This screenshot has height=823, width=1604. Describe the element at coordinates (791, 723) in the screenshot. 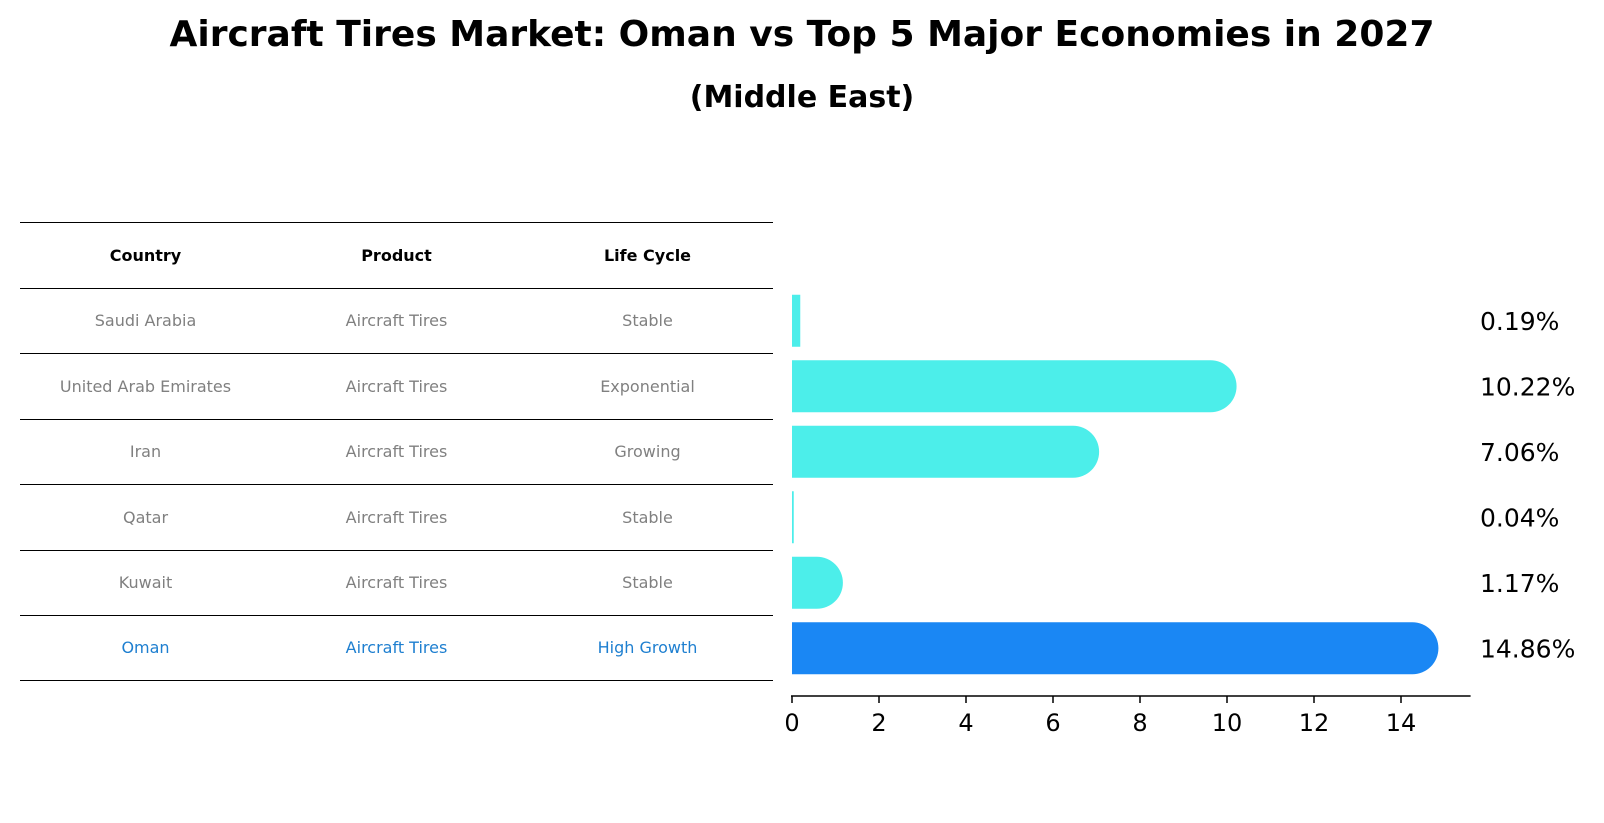

I see `x-tick-label: 0` at that location.